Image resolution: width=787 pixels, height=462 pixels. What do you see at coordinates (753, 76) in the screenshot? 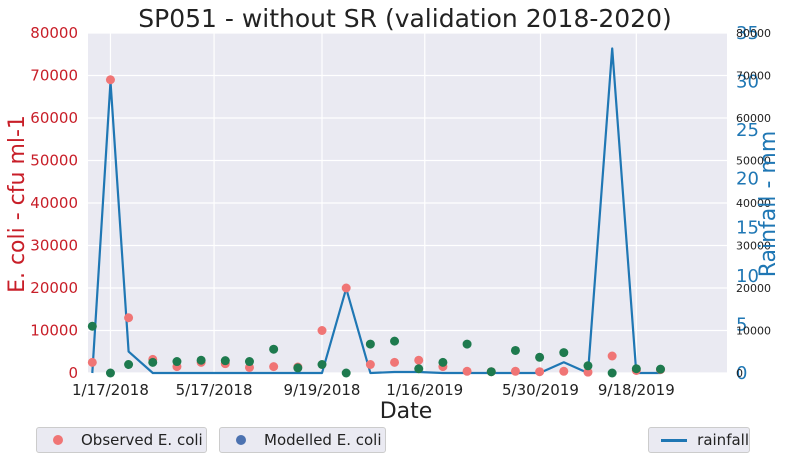
I see `y3-tick-label: 70000` at bounding box center [753, 76].